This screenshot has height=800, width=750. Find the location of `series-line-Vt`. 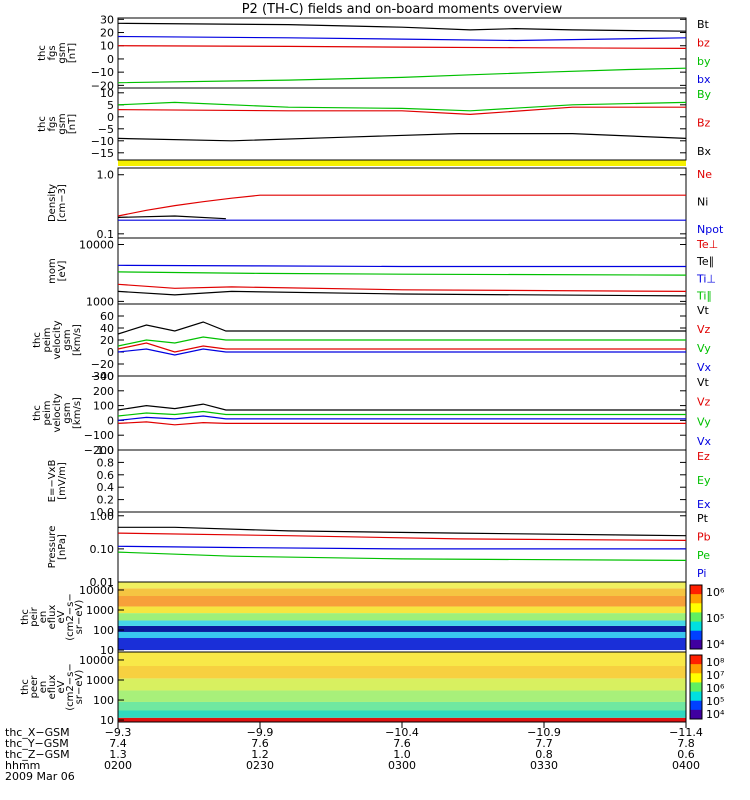

series-line-Vt is located at coordinates (401, 328).